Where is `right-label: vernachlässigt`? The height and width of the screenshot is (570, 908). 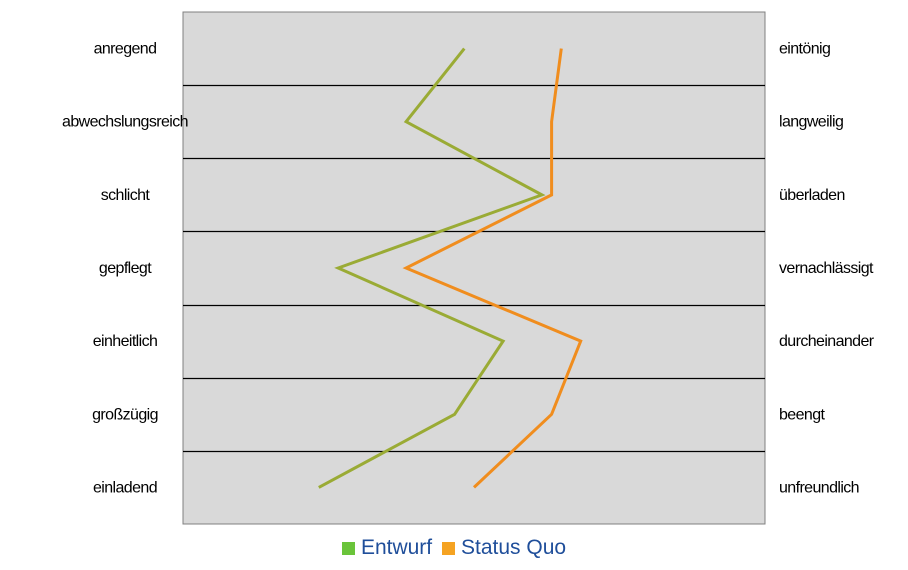
right-label: vernachlässigt is located at coordinates (826, 268).